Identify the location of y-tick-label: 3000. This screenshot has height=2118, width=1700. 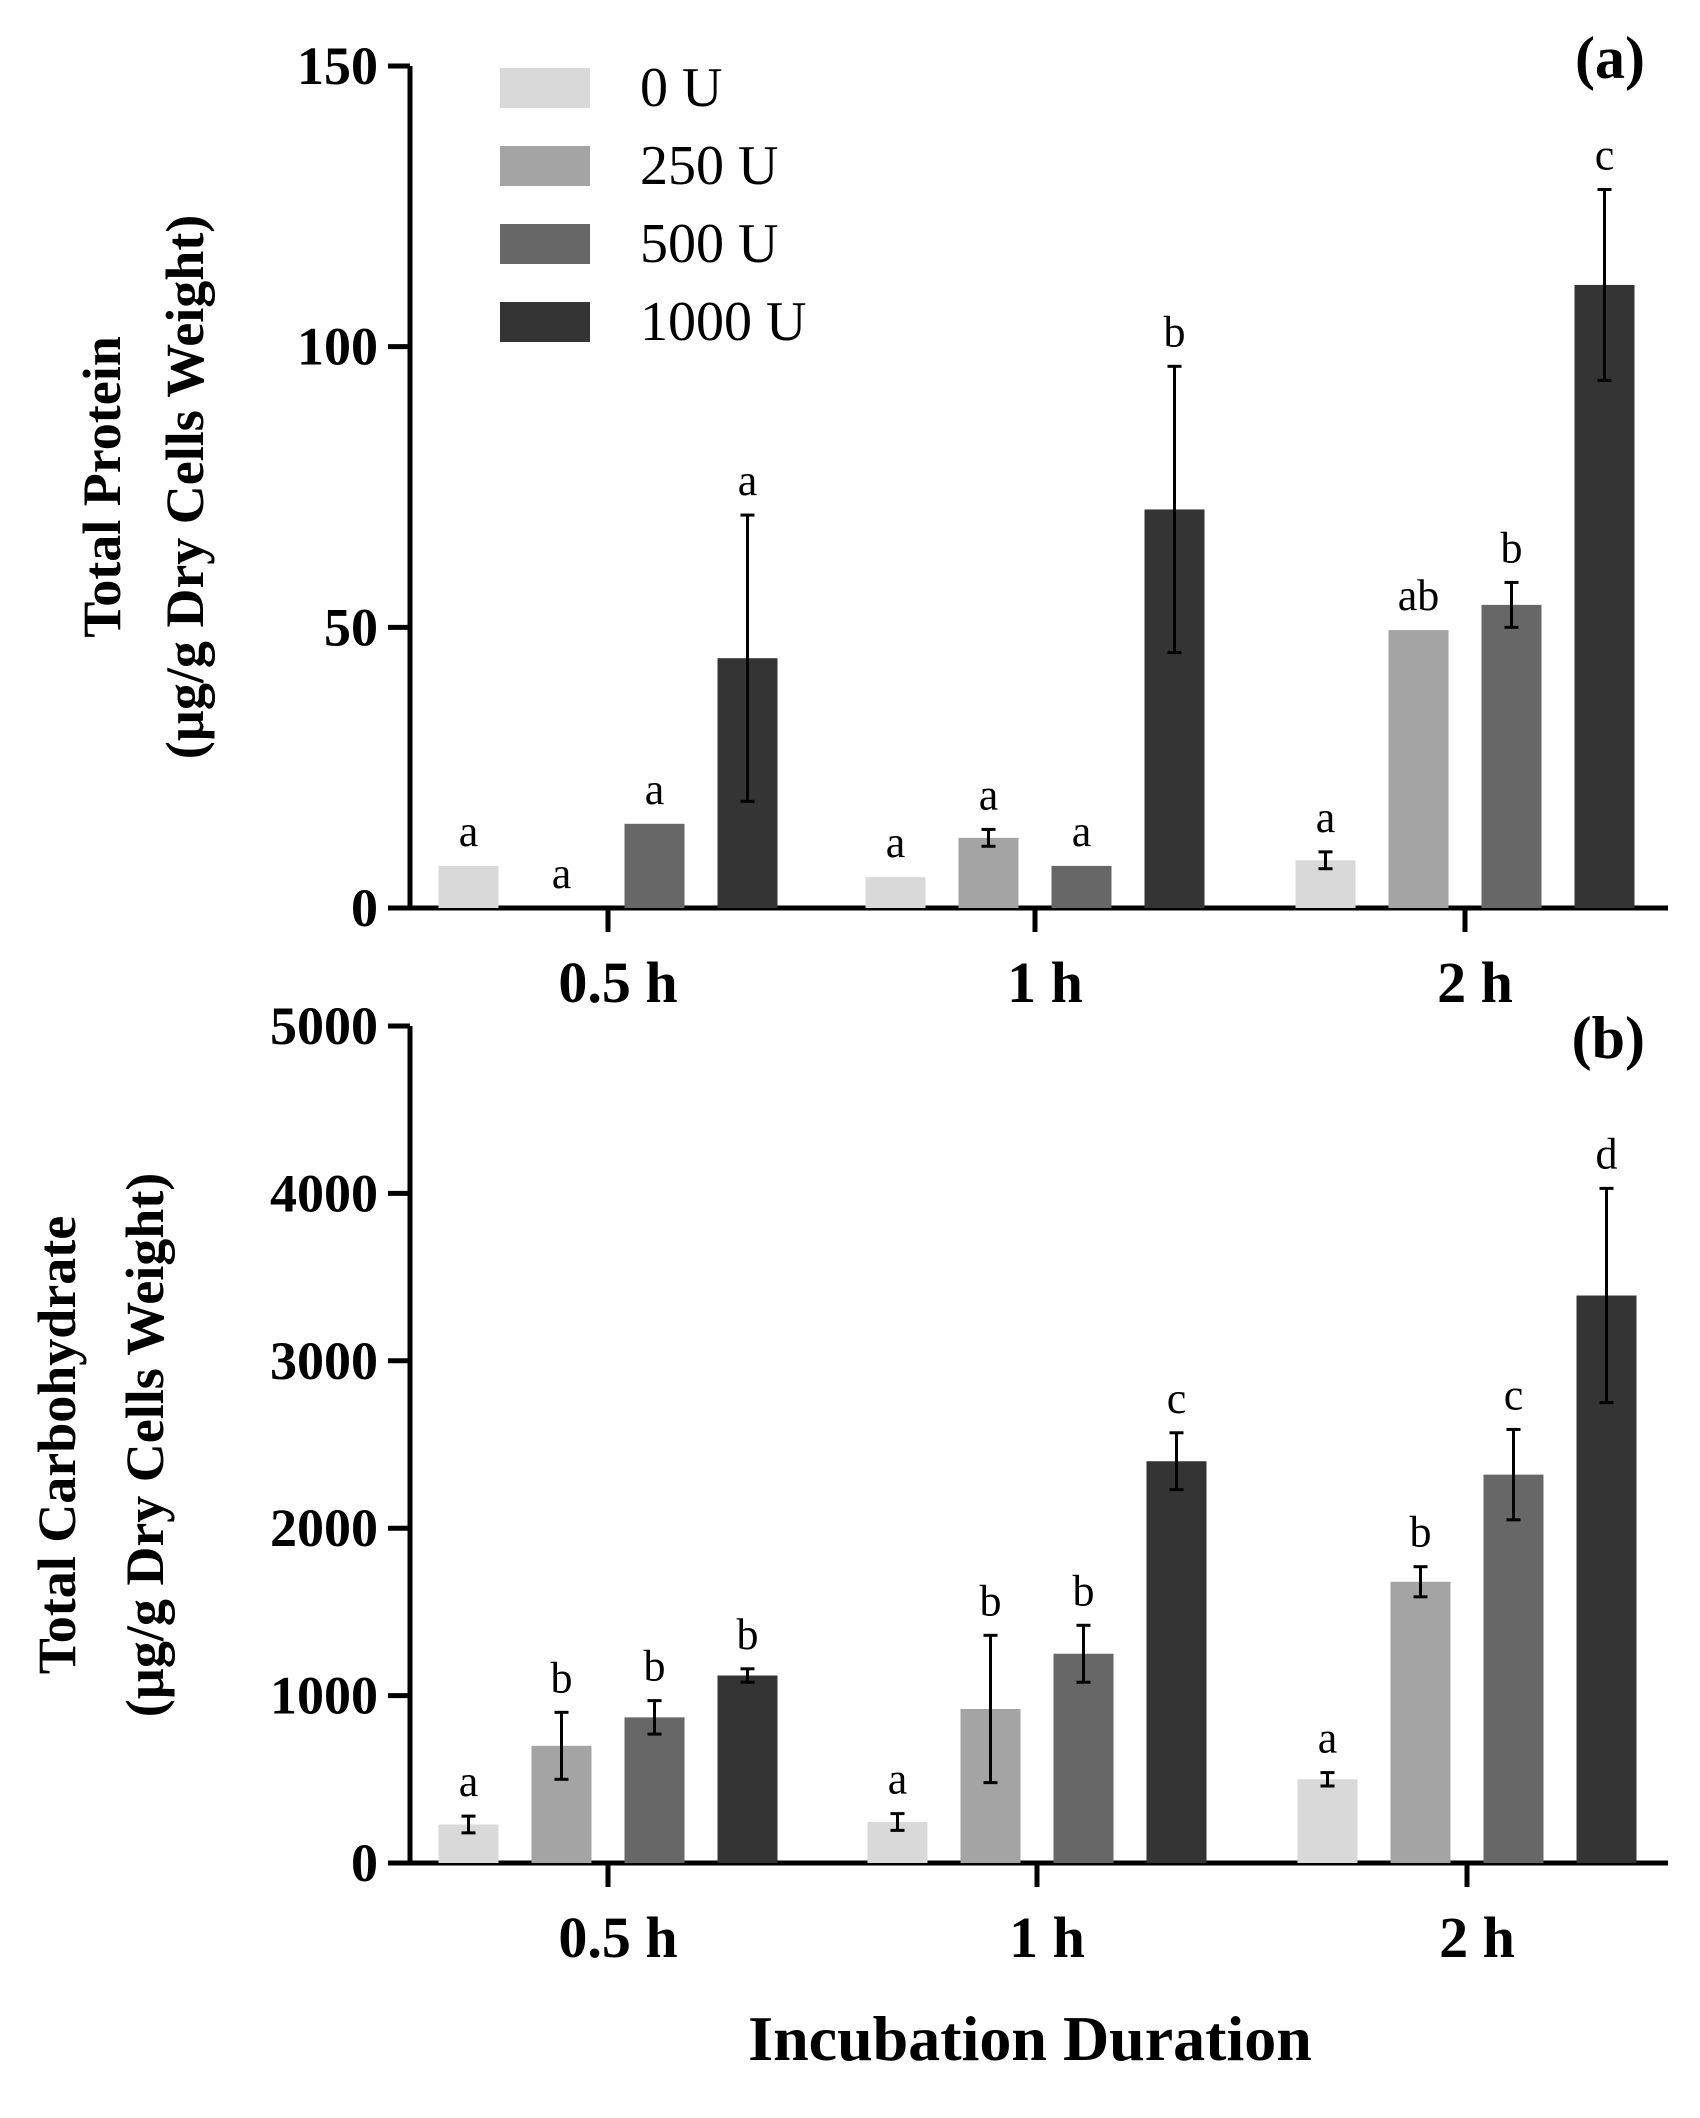
(324, 1361).